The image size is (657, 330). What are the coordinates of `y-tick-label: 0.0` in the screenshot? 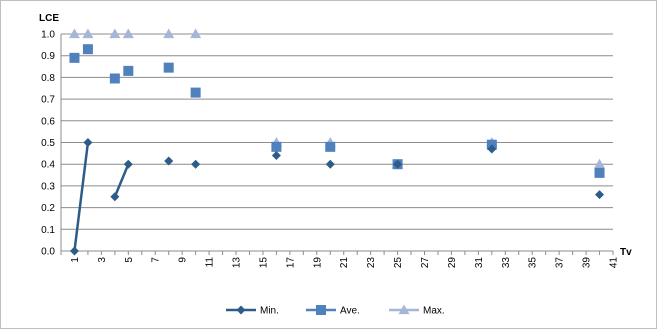 It's located at (48, 252).